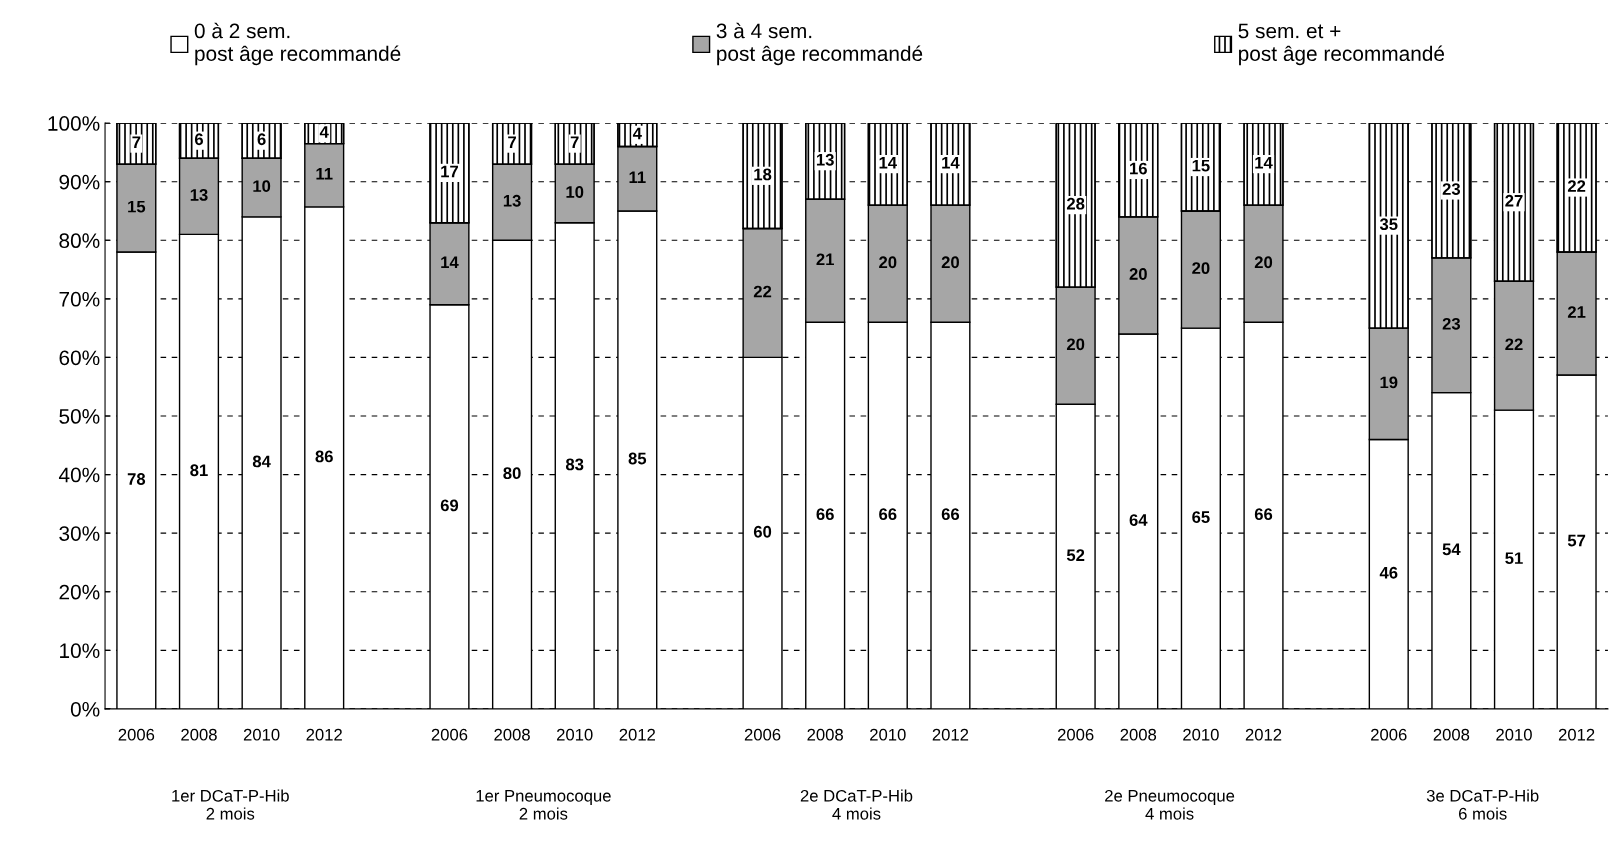  I want to click on data-label: 17, so click(449, 171).